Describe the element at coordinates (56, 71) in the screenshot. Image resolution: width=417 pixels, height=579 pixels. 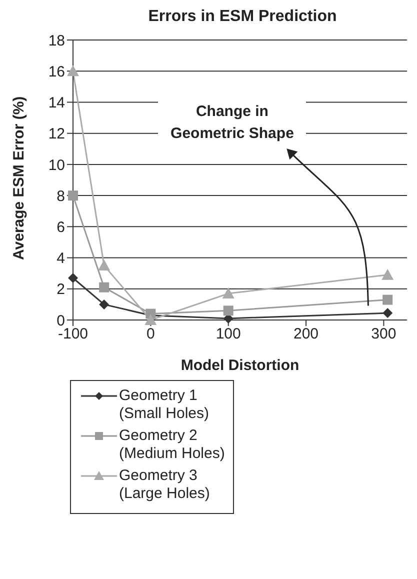
I see `y-tick-label: 16` at that location.